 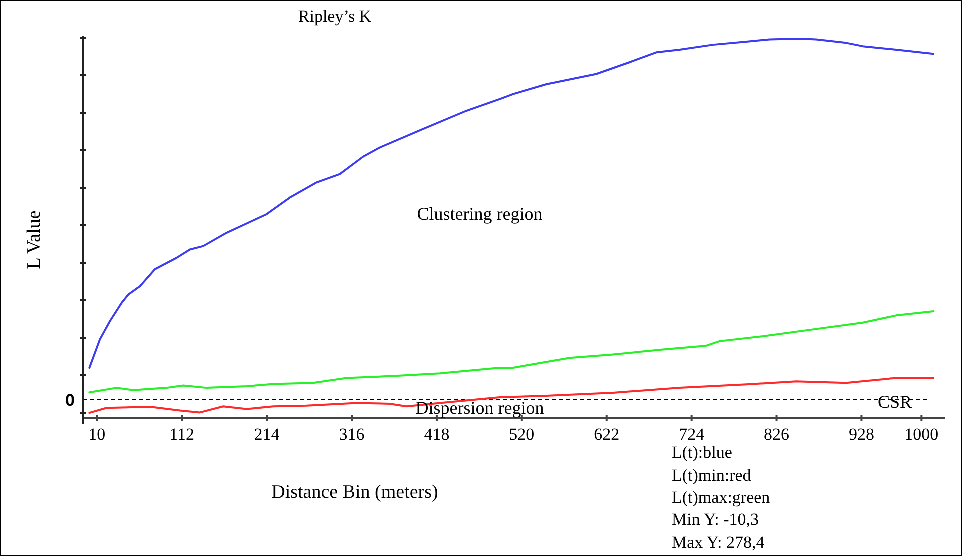 I want to click on text: Min Y: -10,3, so click(x=716, y=519).